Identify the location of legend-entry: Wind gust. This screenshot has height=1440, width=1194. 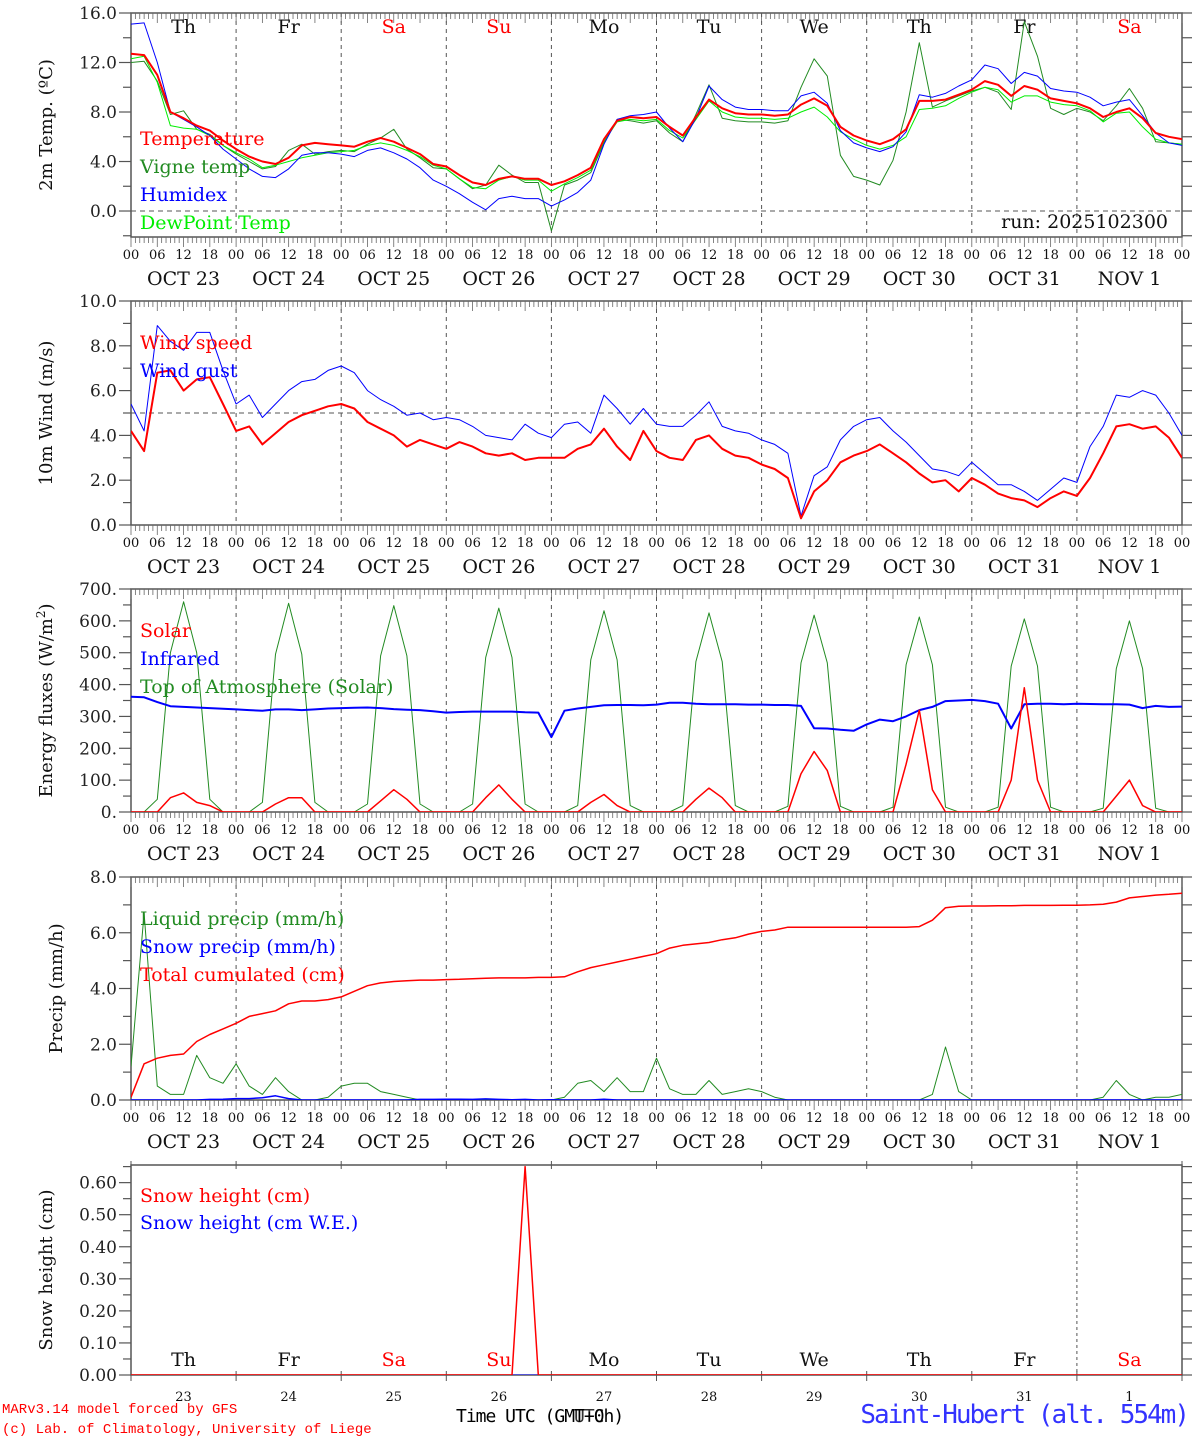
(189, 371).